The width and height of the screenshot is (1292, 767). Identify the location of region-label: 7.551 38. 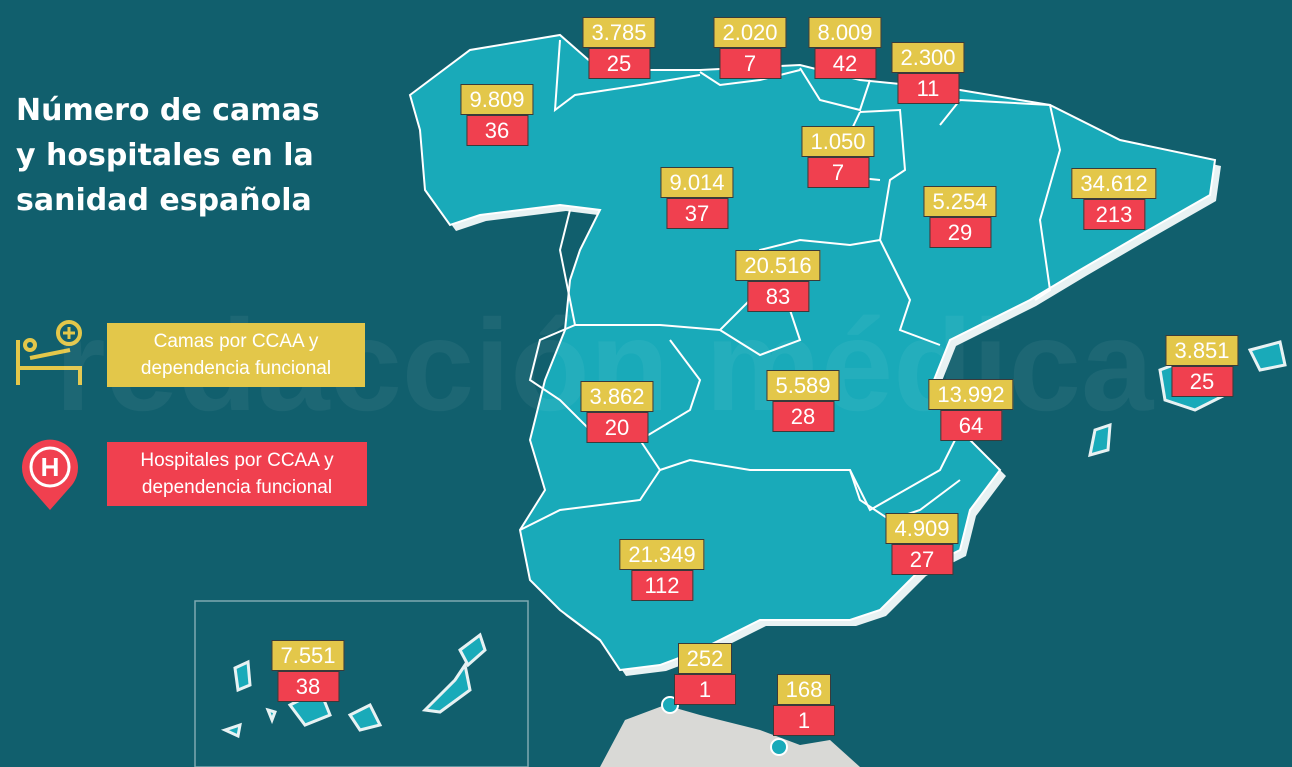
(308, 671).